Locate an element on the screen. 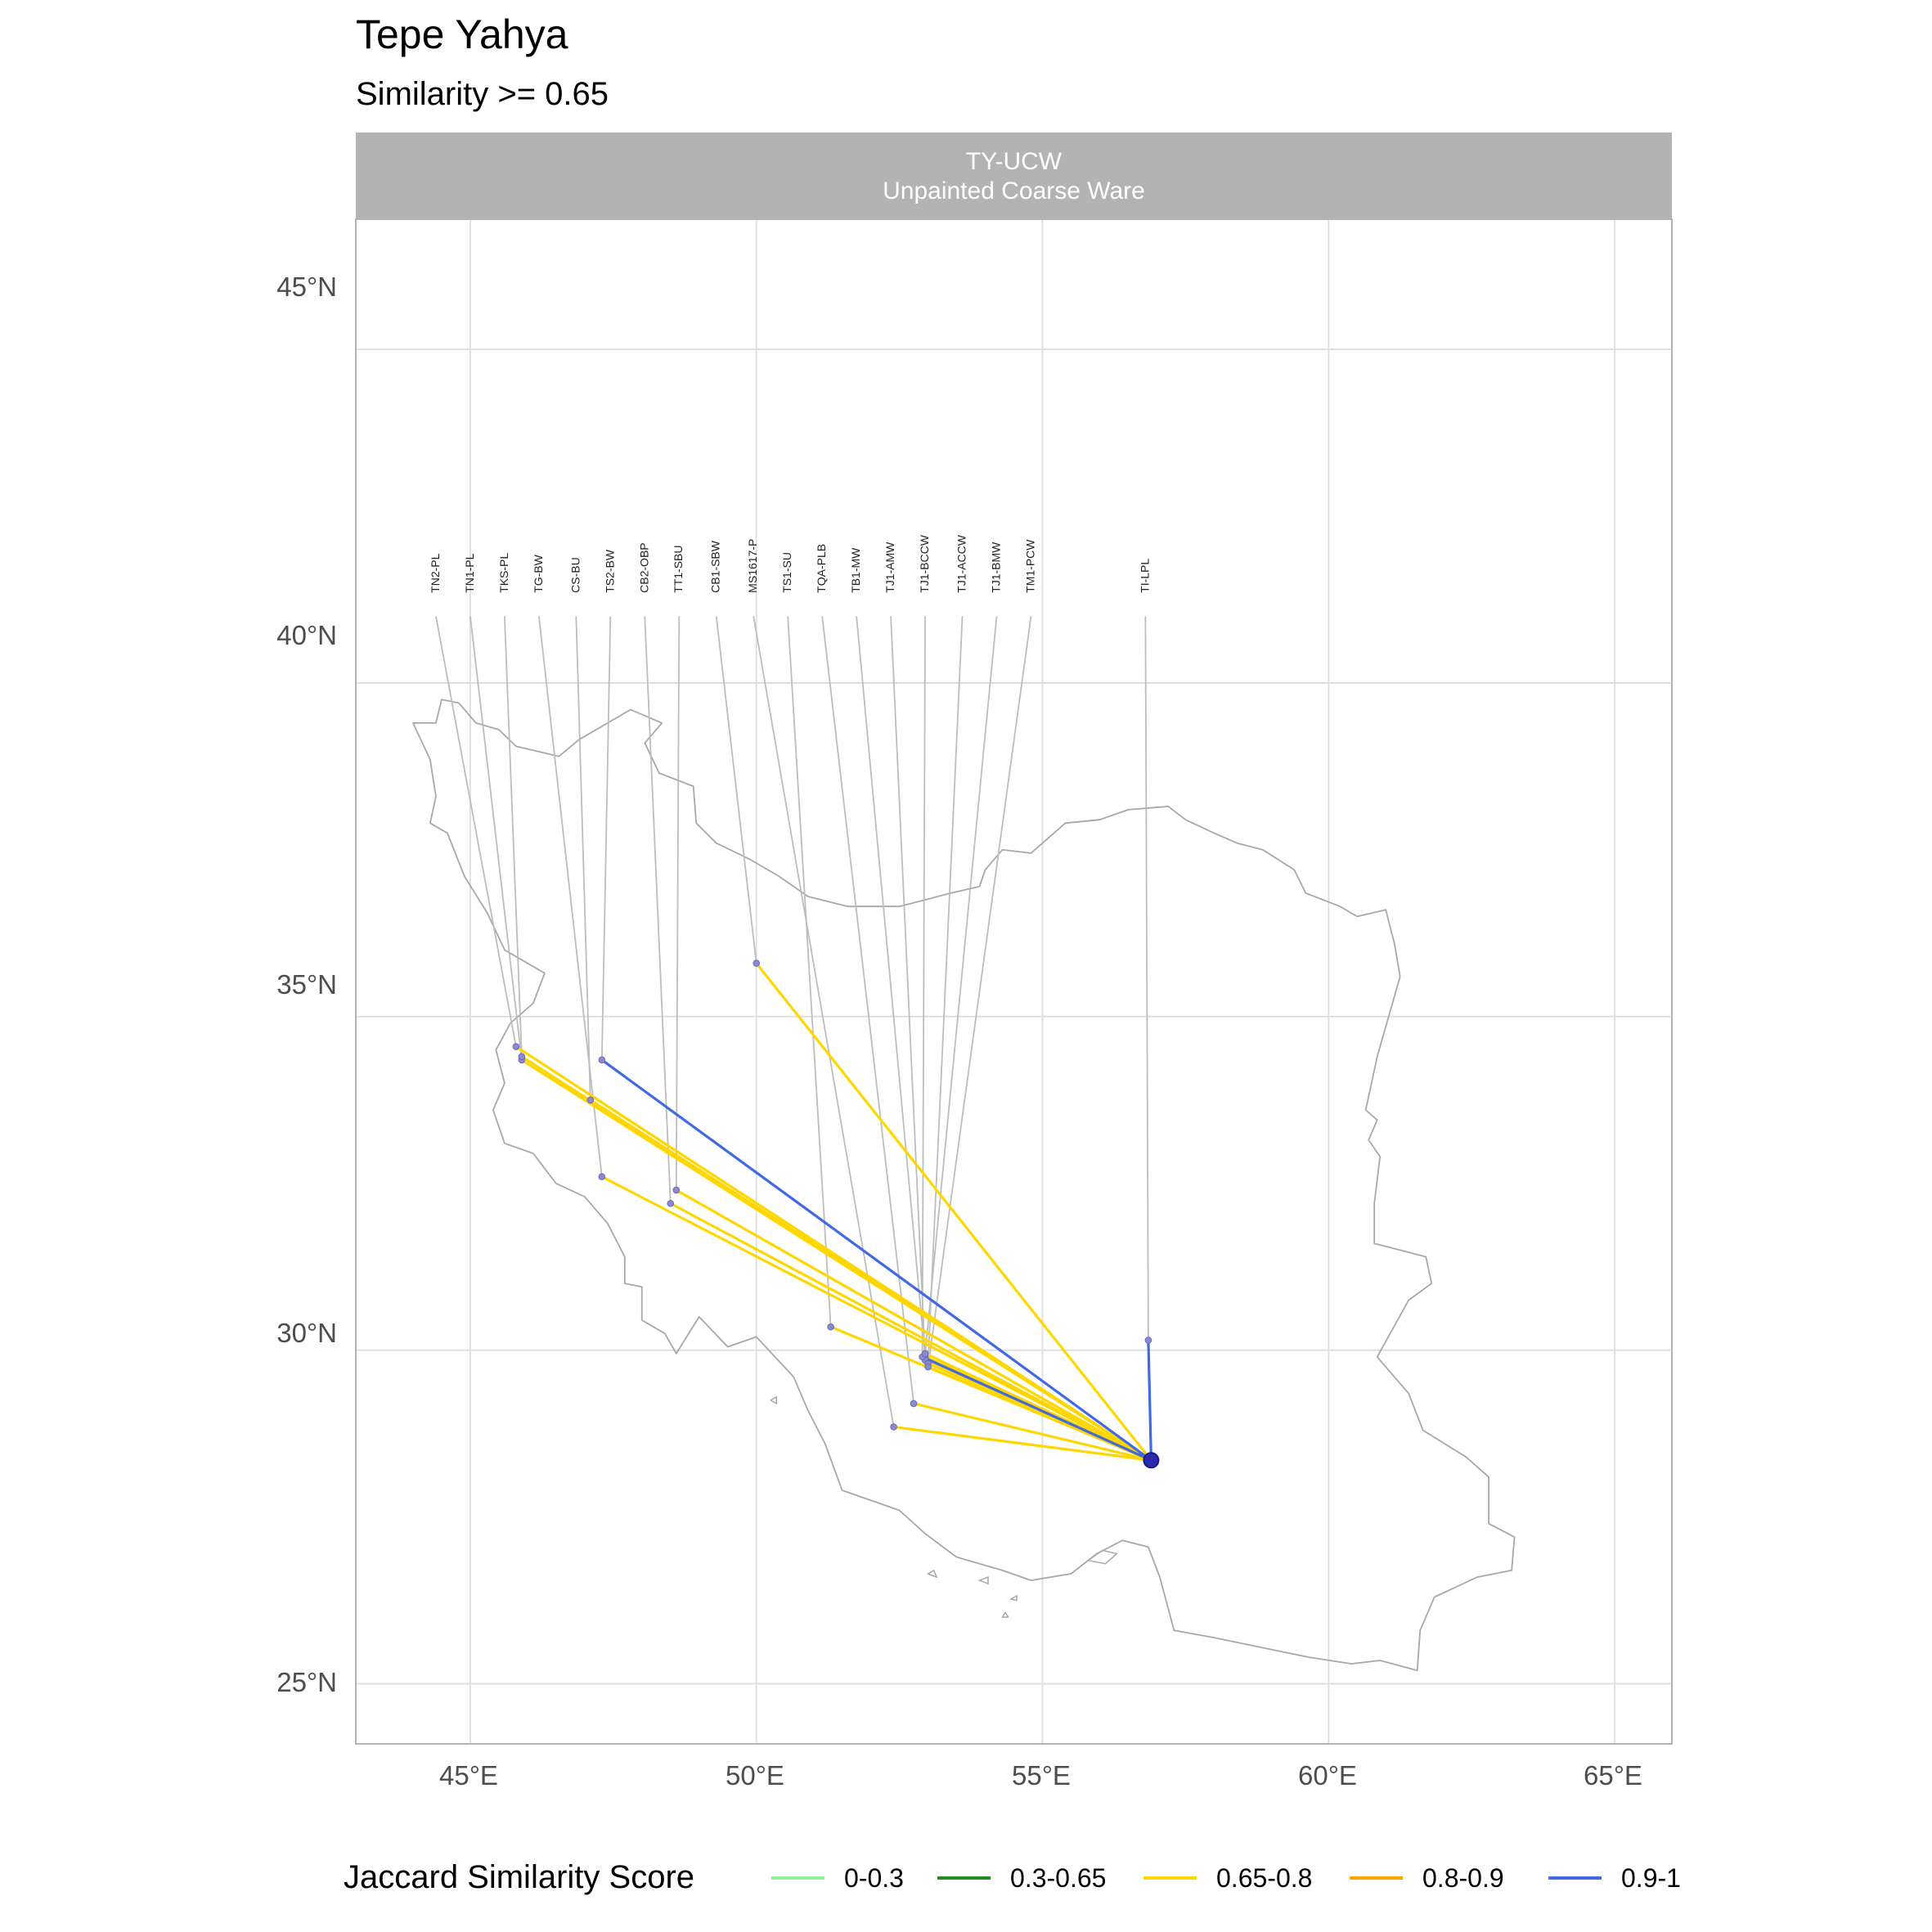 The height and width of the screenshot is (1932, 1932). site-label: TJ1-BMW is located at coordinates (997, 567).